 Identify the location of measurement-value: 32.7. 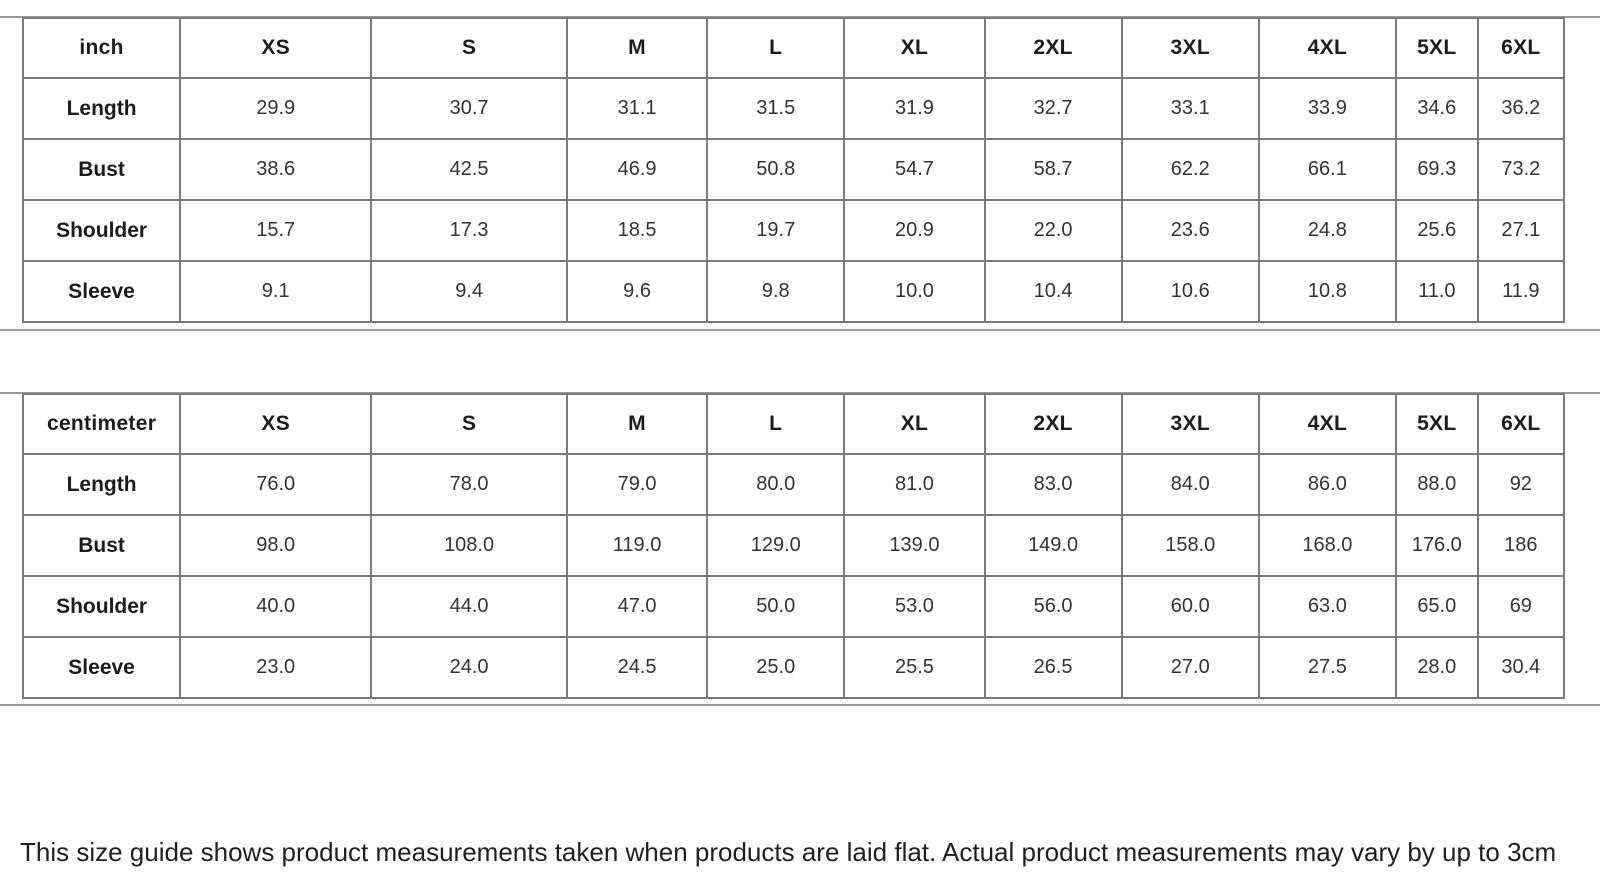
(1053, 108).